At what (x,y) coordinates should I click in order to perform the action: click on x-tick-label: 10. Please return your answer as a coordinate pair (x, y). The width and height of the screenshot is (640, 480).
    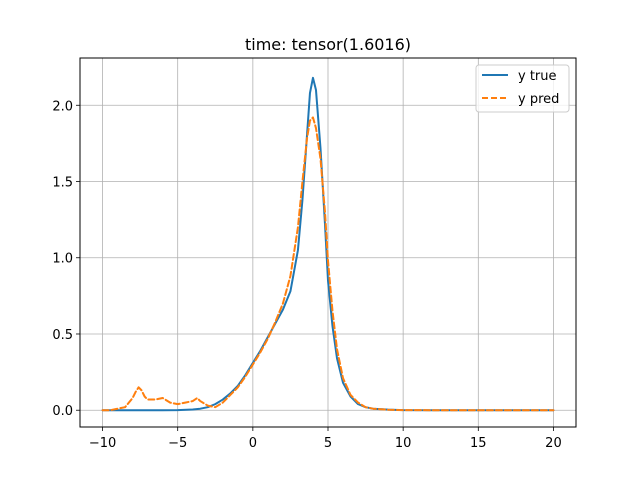
    Looking at the image, I should click on (403, 443).